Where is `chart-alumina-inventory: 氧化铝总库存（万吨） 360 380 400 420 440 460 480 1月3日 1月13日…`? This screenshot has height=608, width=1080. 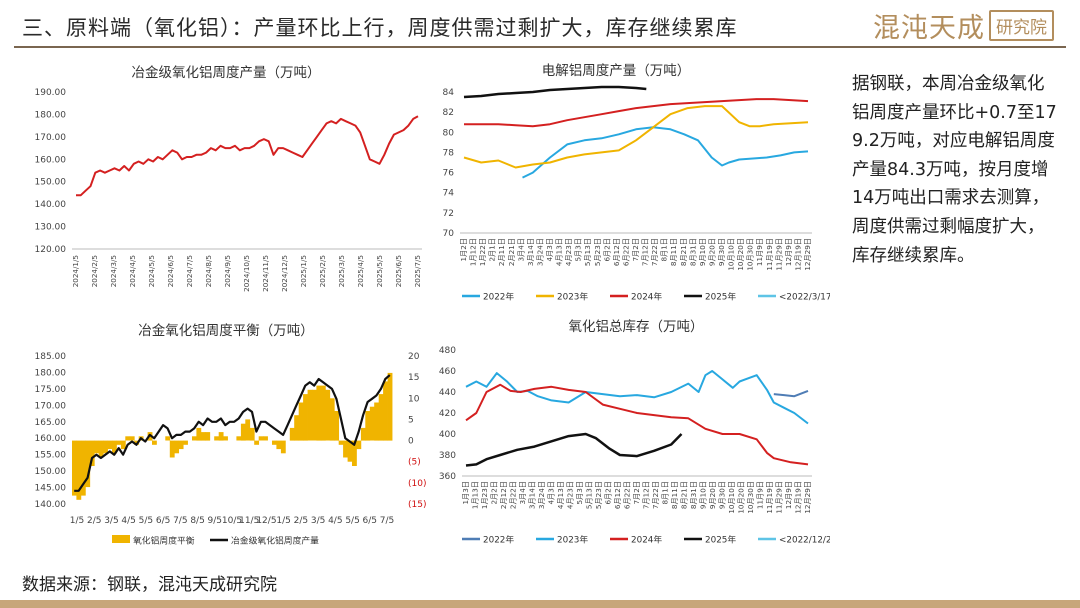
chart-alumina-inventory: 氧化铝总库存（万吨） 360 380 400 420 440 460 480 1月3日 1月13日… is located at coordinates (634, 432).